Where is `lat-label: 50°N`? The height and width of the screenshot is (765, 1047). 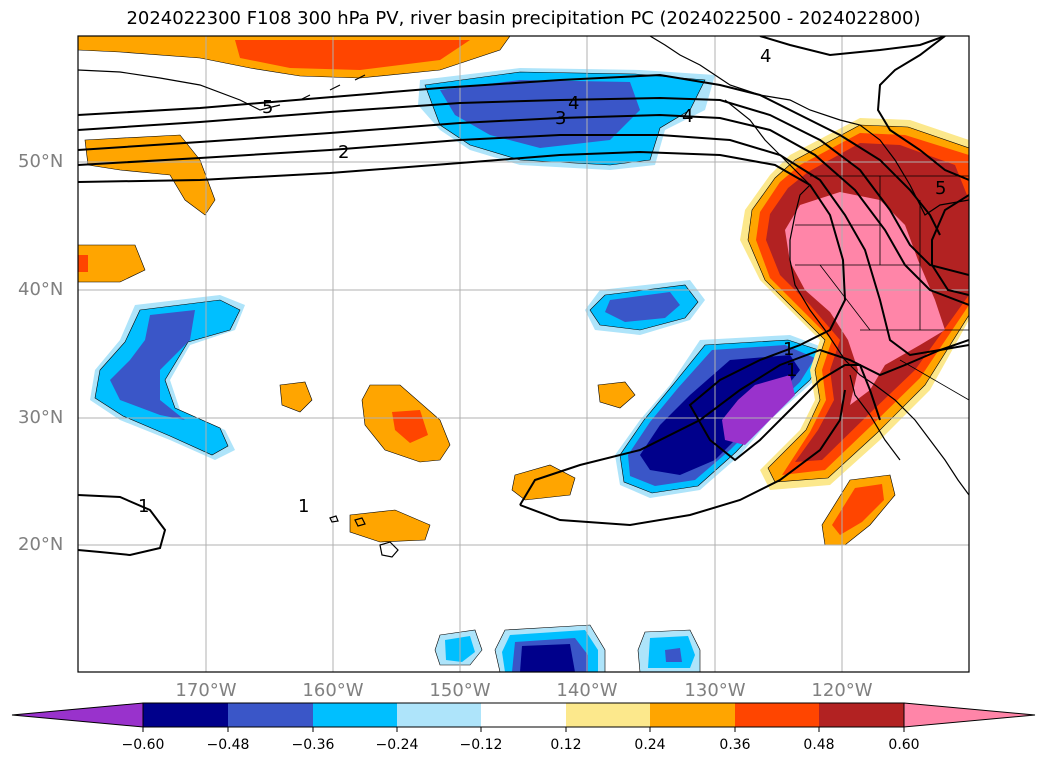
lat-label: 50°N is located at coordinates (41, 161).